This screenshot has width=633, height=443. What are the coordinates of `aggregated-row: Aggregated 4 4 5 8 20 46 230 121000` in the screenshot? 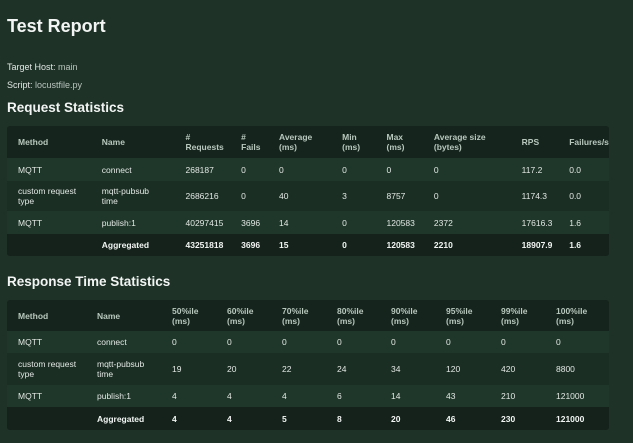 It's located at (308, 418).